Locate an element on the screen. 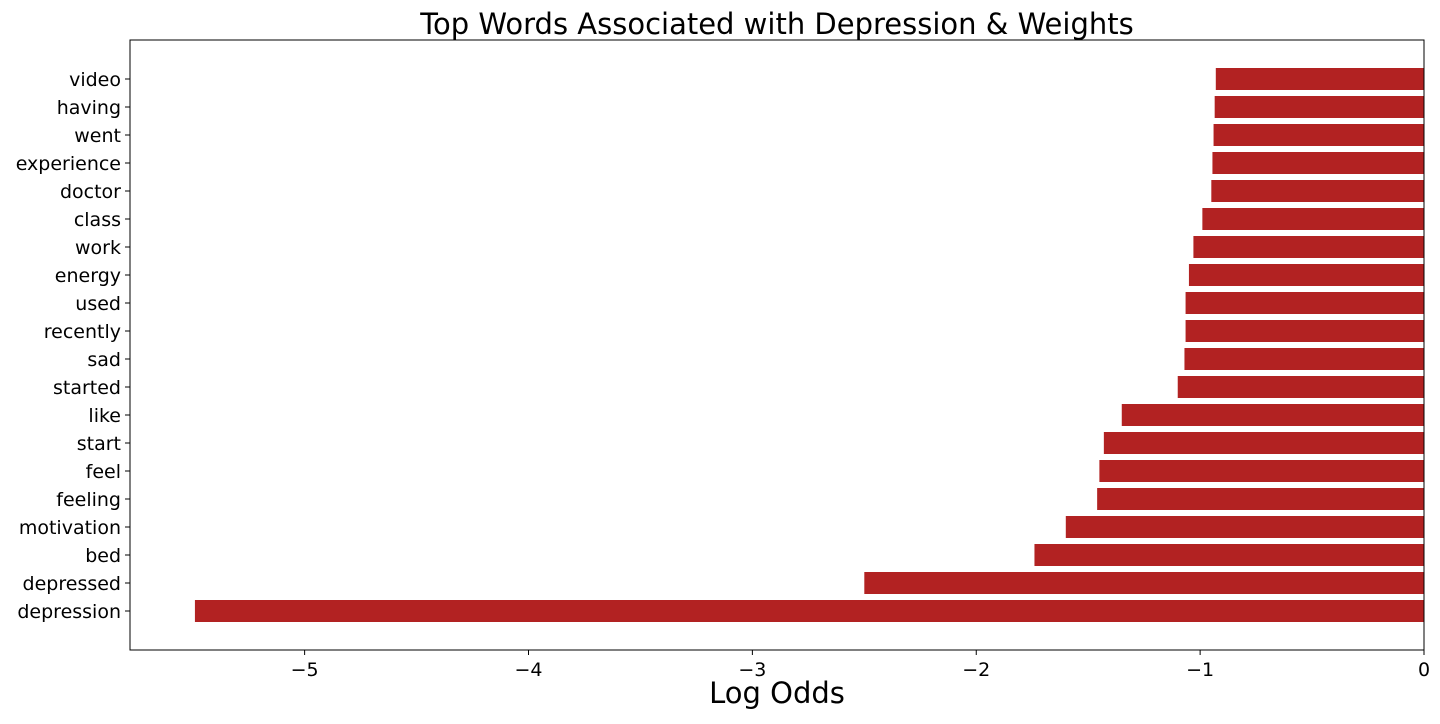 The height and width of the screenshot is (724, 1440). y-tick-label: sad is located at coordinates (104, 360).